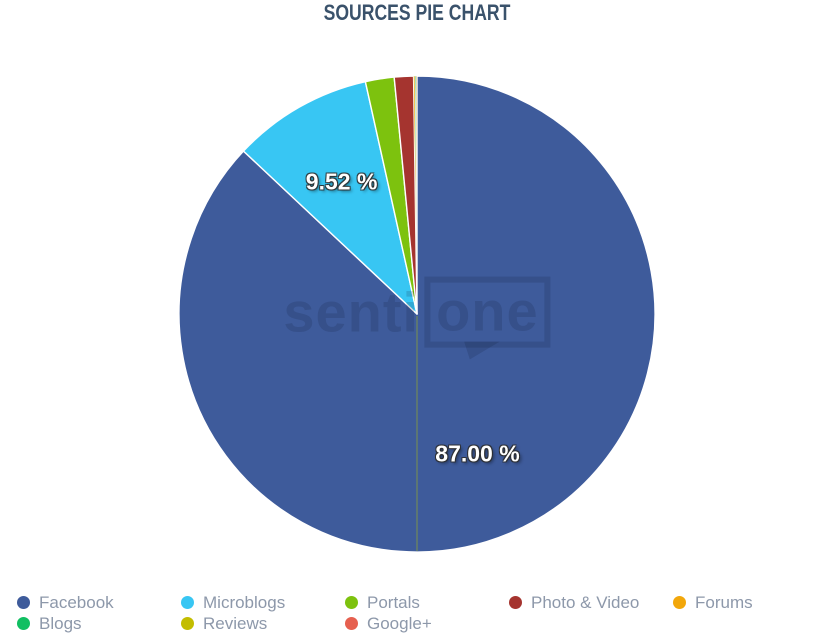 The width and height of the screenshot is (834, 640). What do you see at coordinates (99, 623) in the screenshot?
I see `legend-item-blogs: Blogs` at bounding box center [99, 623].